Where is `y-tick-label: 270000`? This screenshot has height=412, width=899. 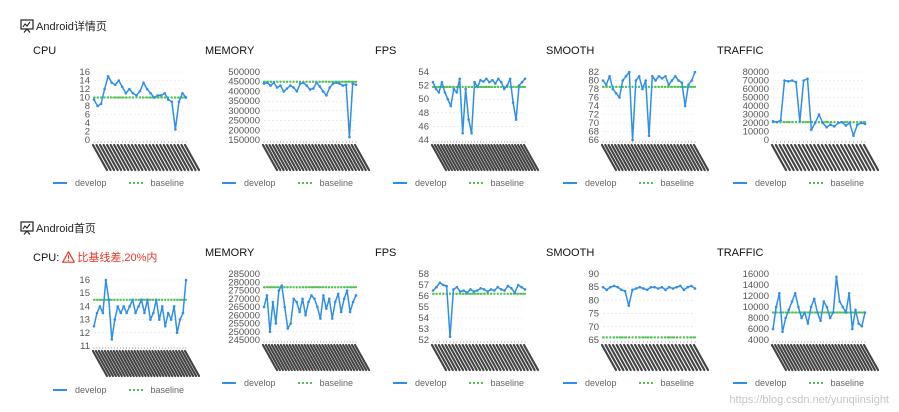
y-tick-label: 270000 is located at coordinates (244, 299).